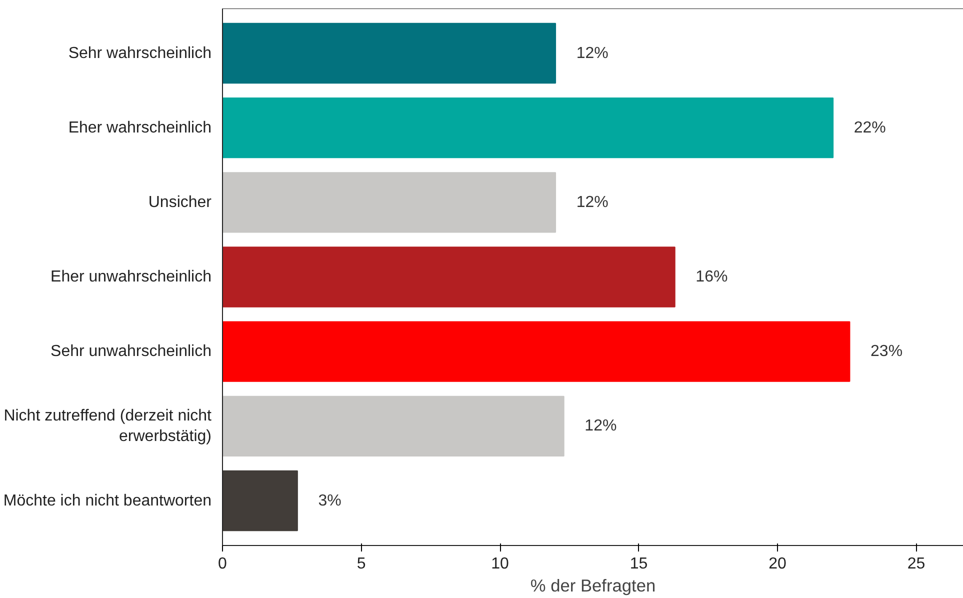  Describe the element at coordinates (870, 127) in the screenshot. I see `data-label: 22%` at that location.